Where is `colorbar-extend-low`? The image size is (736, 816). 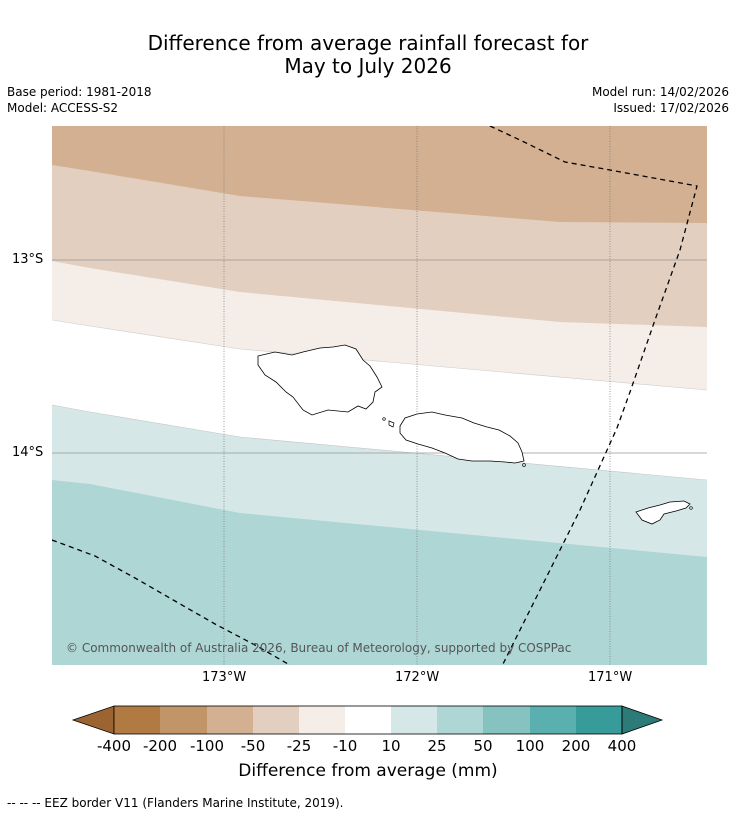
colorbar-extend-low is located at coordinates (93, 720).